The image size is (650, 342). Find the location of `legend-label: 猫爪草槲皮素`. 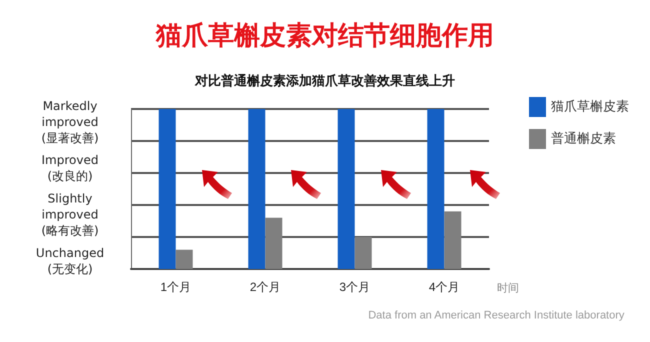

legend-label: 猫爪草槲皮素 is located at coordinates (590, 107).